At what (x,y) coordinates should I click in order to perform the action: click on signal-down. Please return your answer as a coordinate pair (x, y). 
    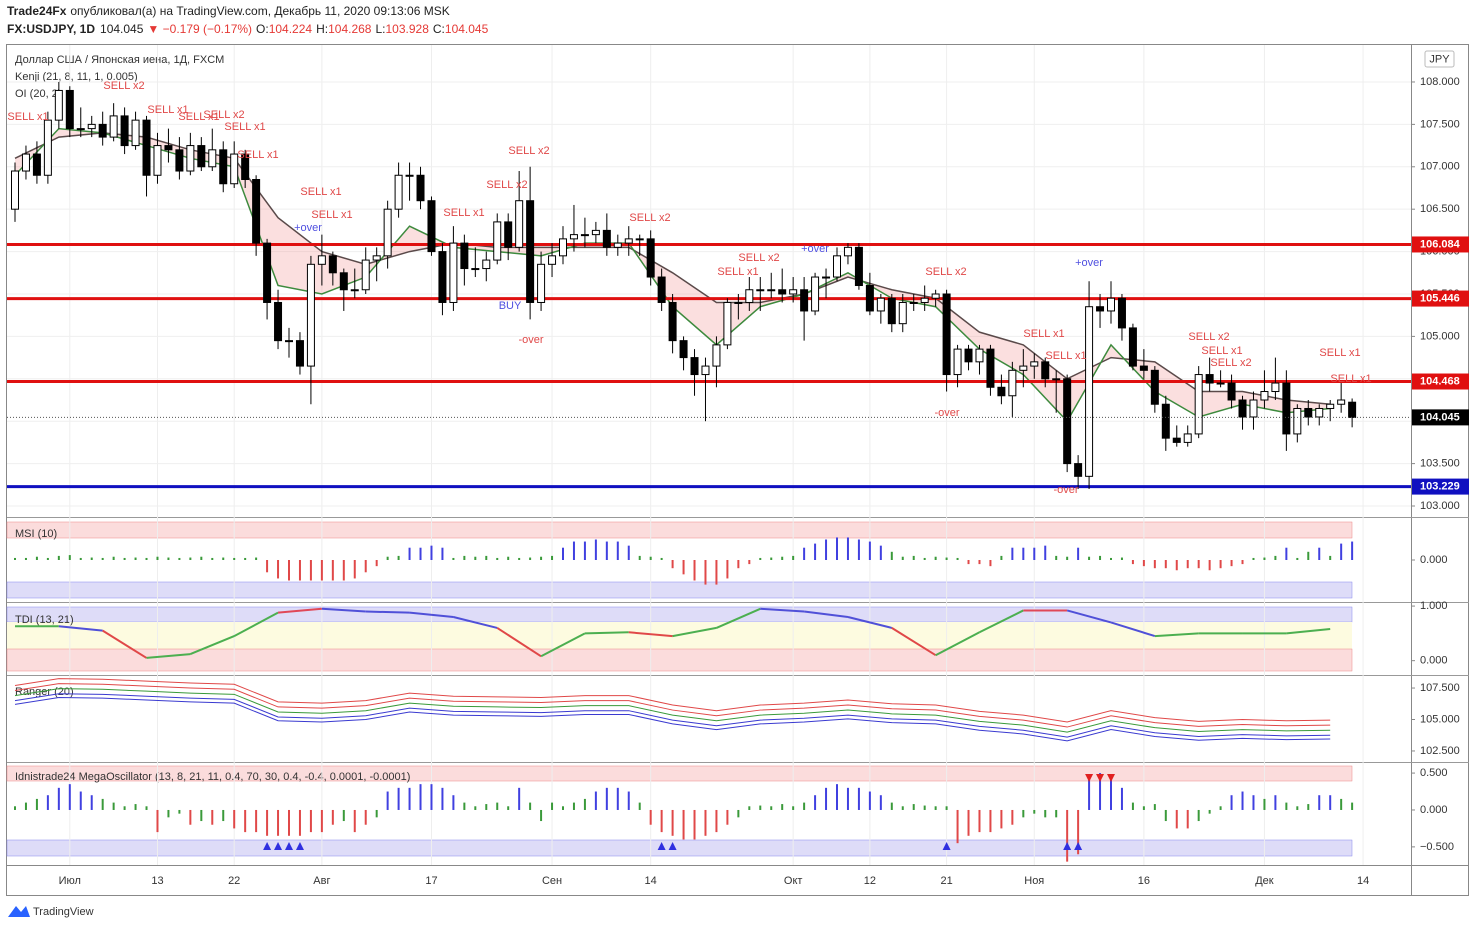
    Looking at the image, I should click on (1111, 778).